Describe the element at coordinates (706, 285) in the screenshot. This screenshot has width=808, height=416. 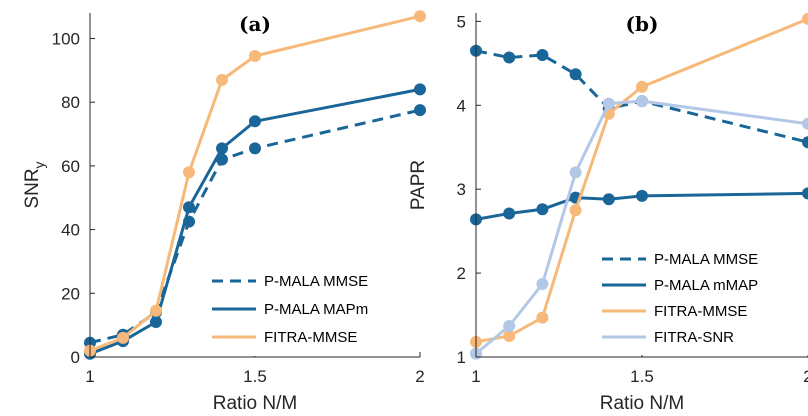
I see `legend-label-b-2: P-MALA mMAP` at that location.